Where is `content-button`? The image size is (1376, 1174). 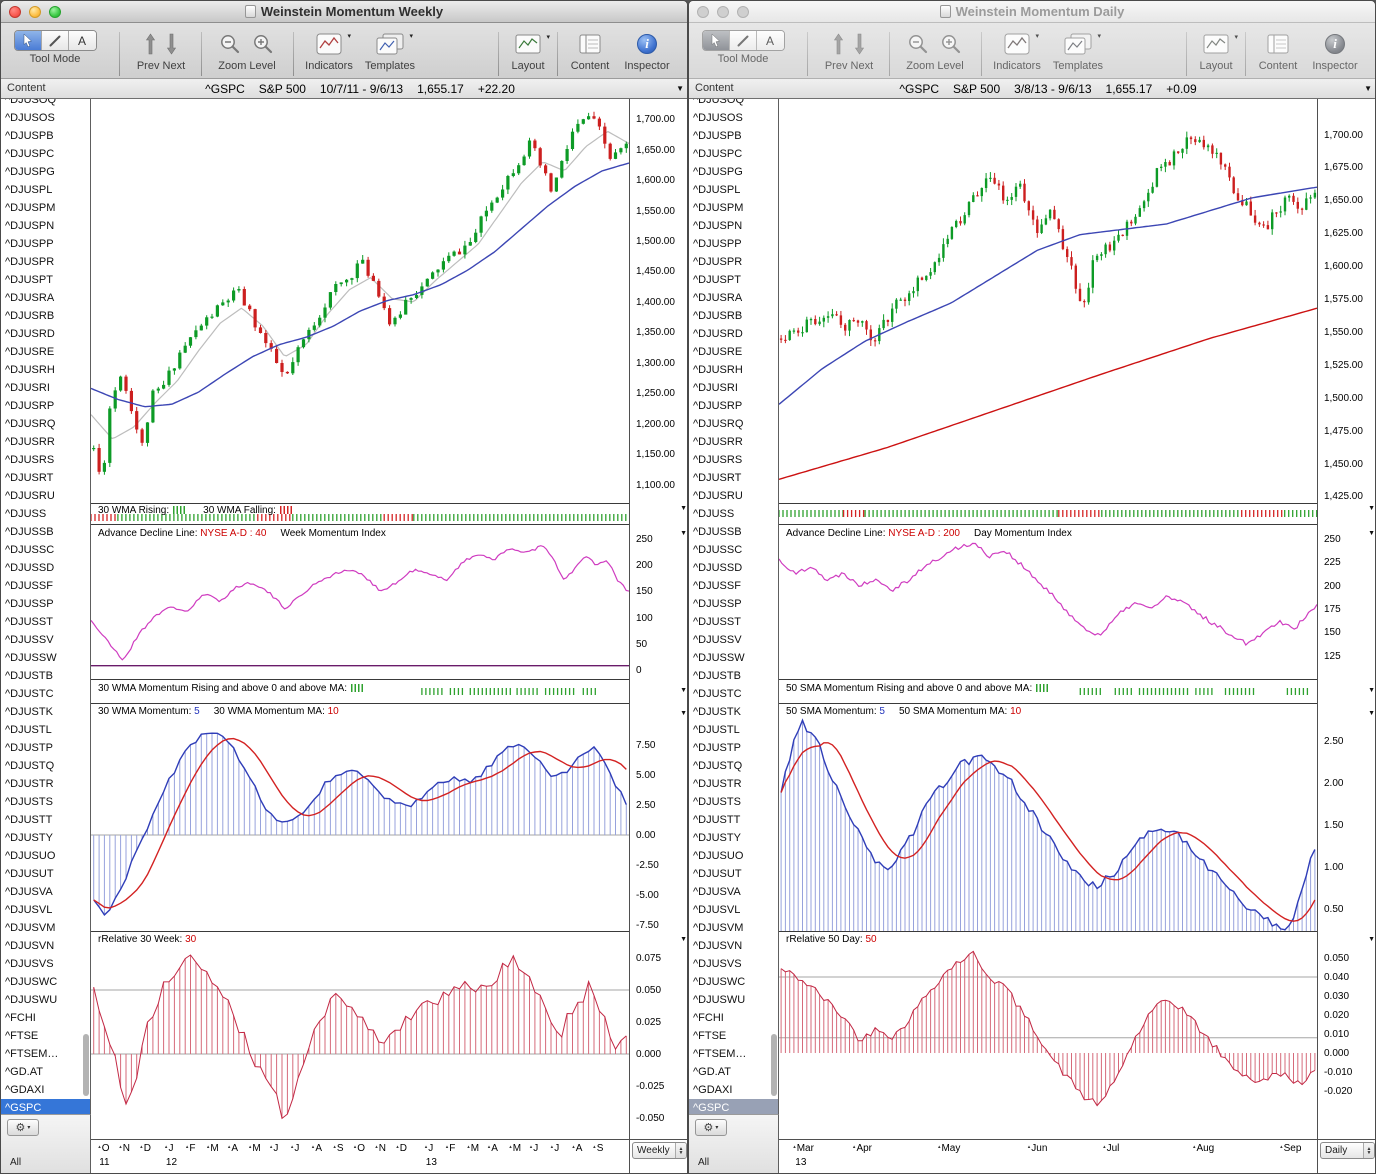
content-button is located at coordinates (590, 44).